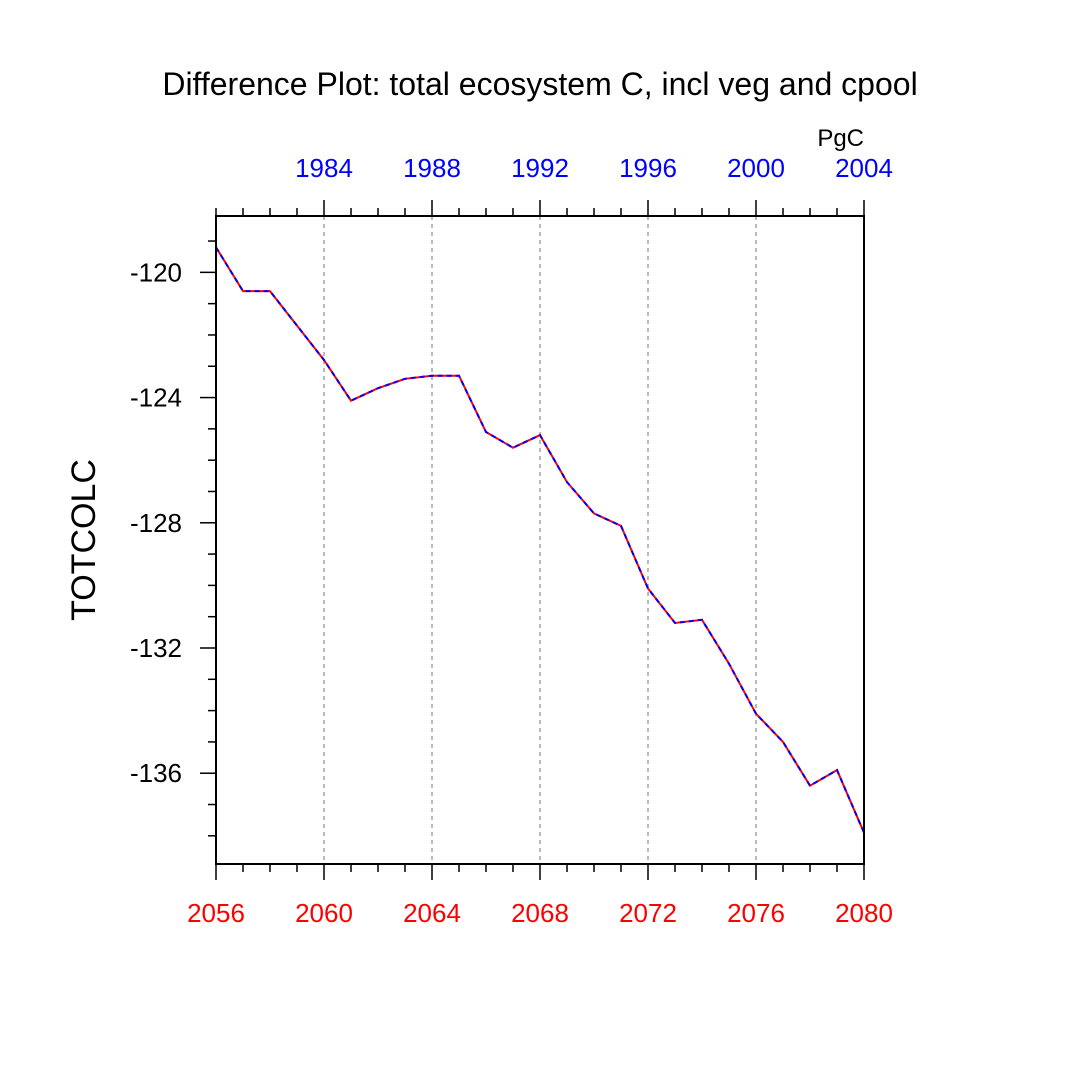  Describe the element at coordinates (648, 168) in the screenshot. I see `top-tick-label: 1996` at that location.